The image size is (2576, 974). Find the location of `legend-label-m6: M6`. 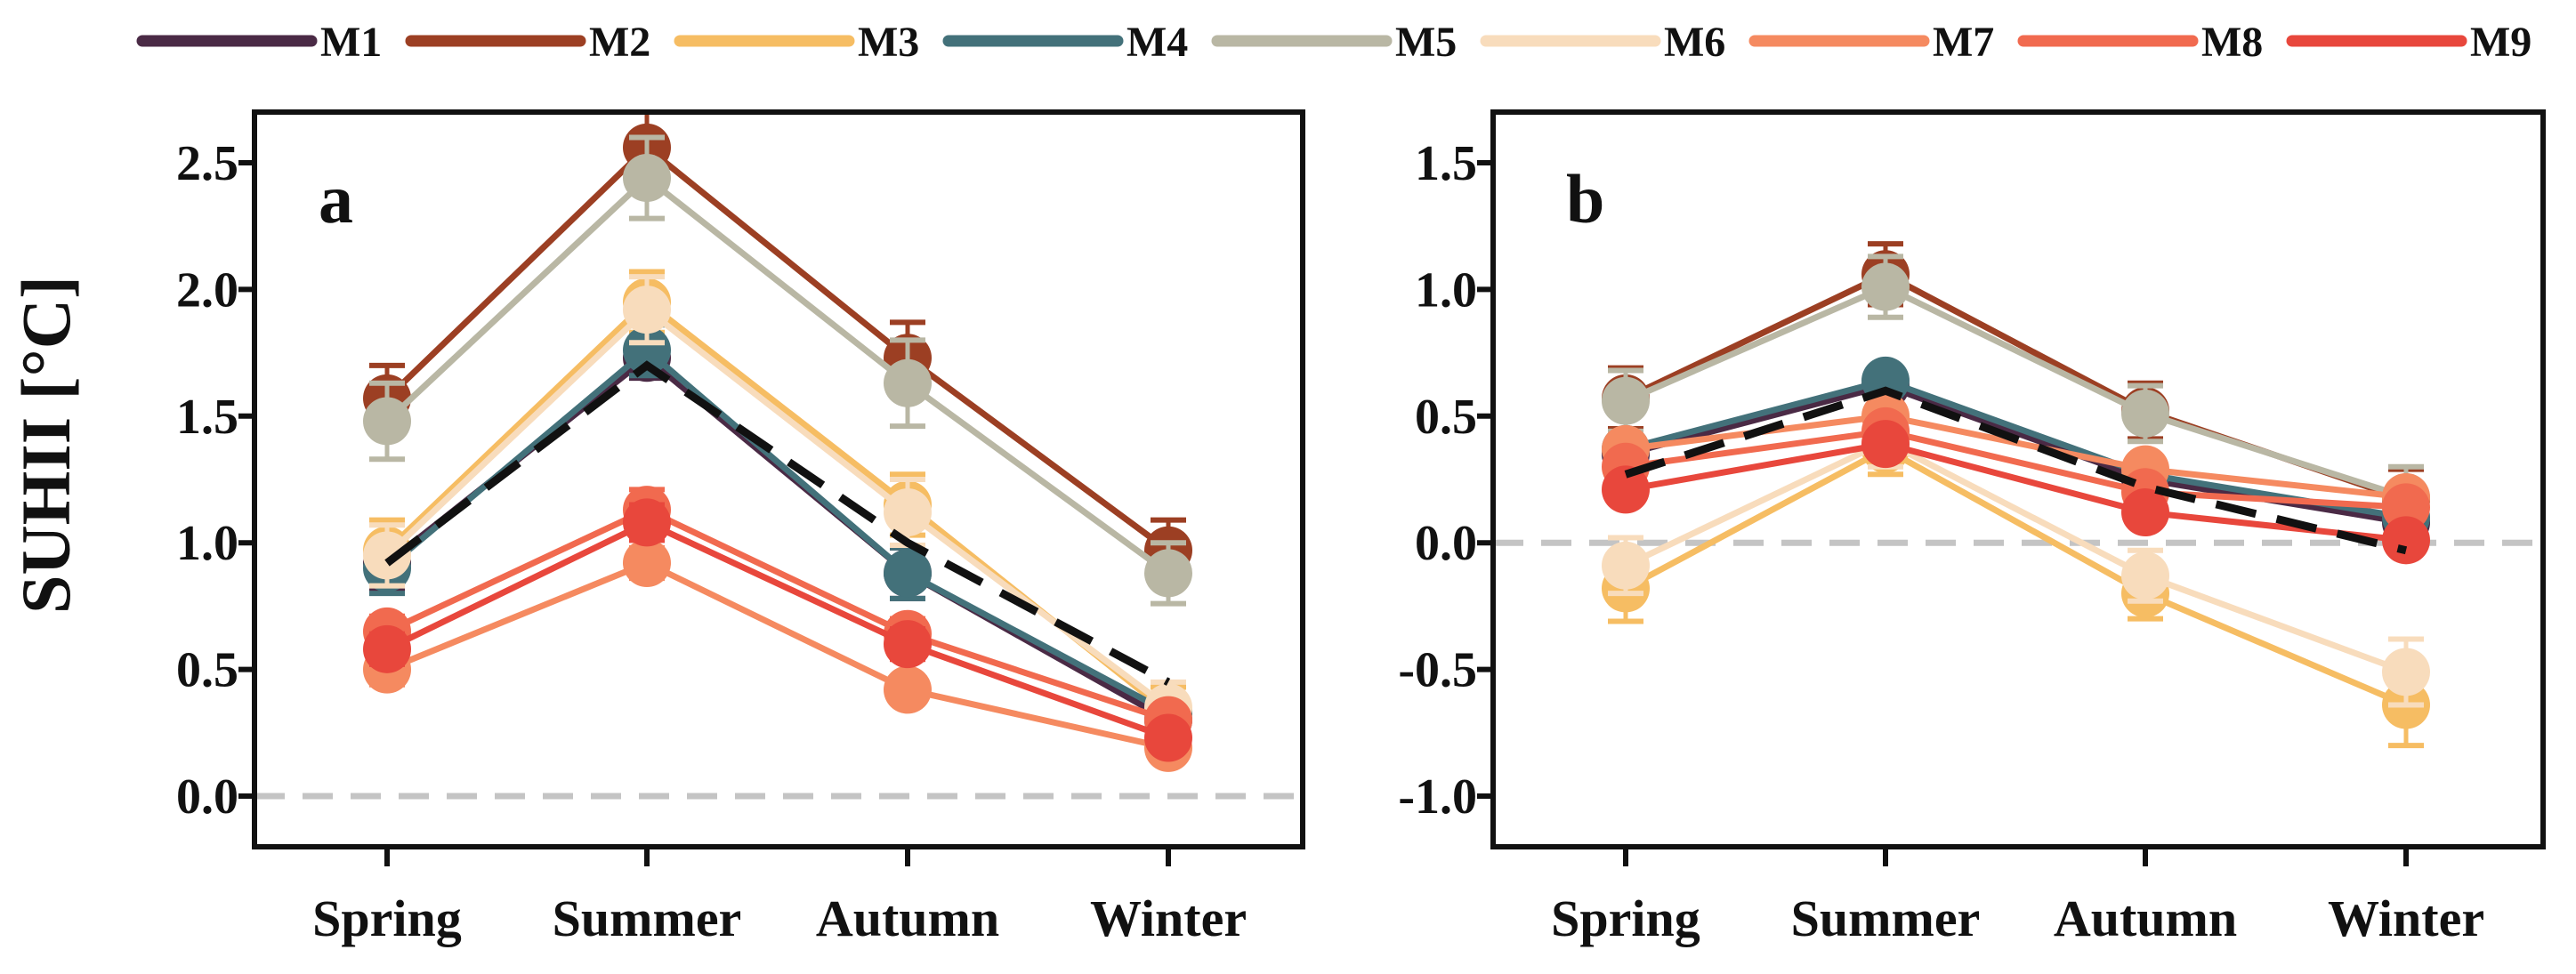

legend-label-m6: M6 is located at coordinates (1694, 42).